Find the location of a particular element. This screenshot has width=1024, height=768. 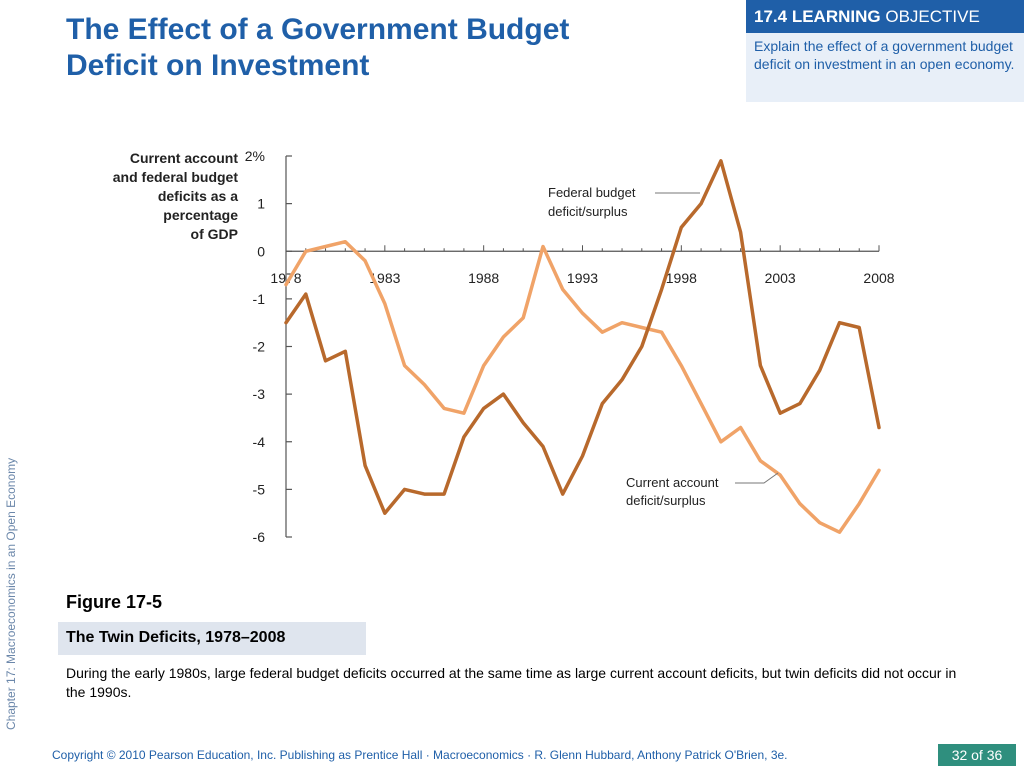

y-tick-label: -1 is located at coordinates (259, 299).